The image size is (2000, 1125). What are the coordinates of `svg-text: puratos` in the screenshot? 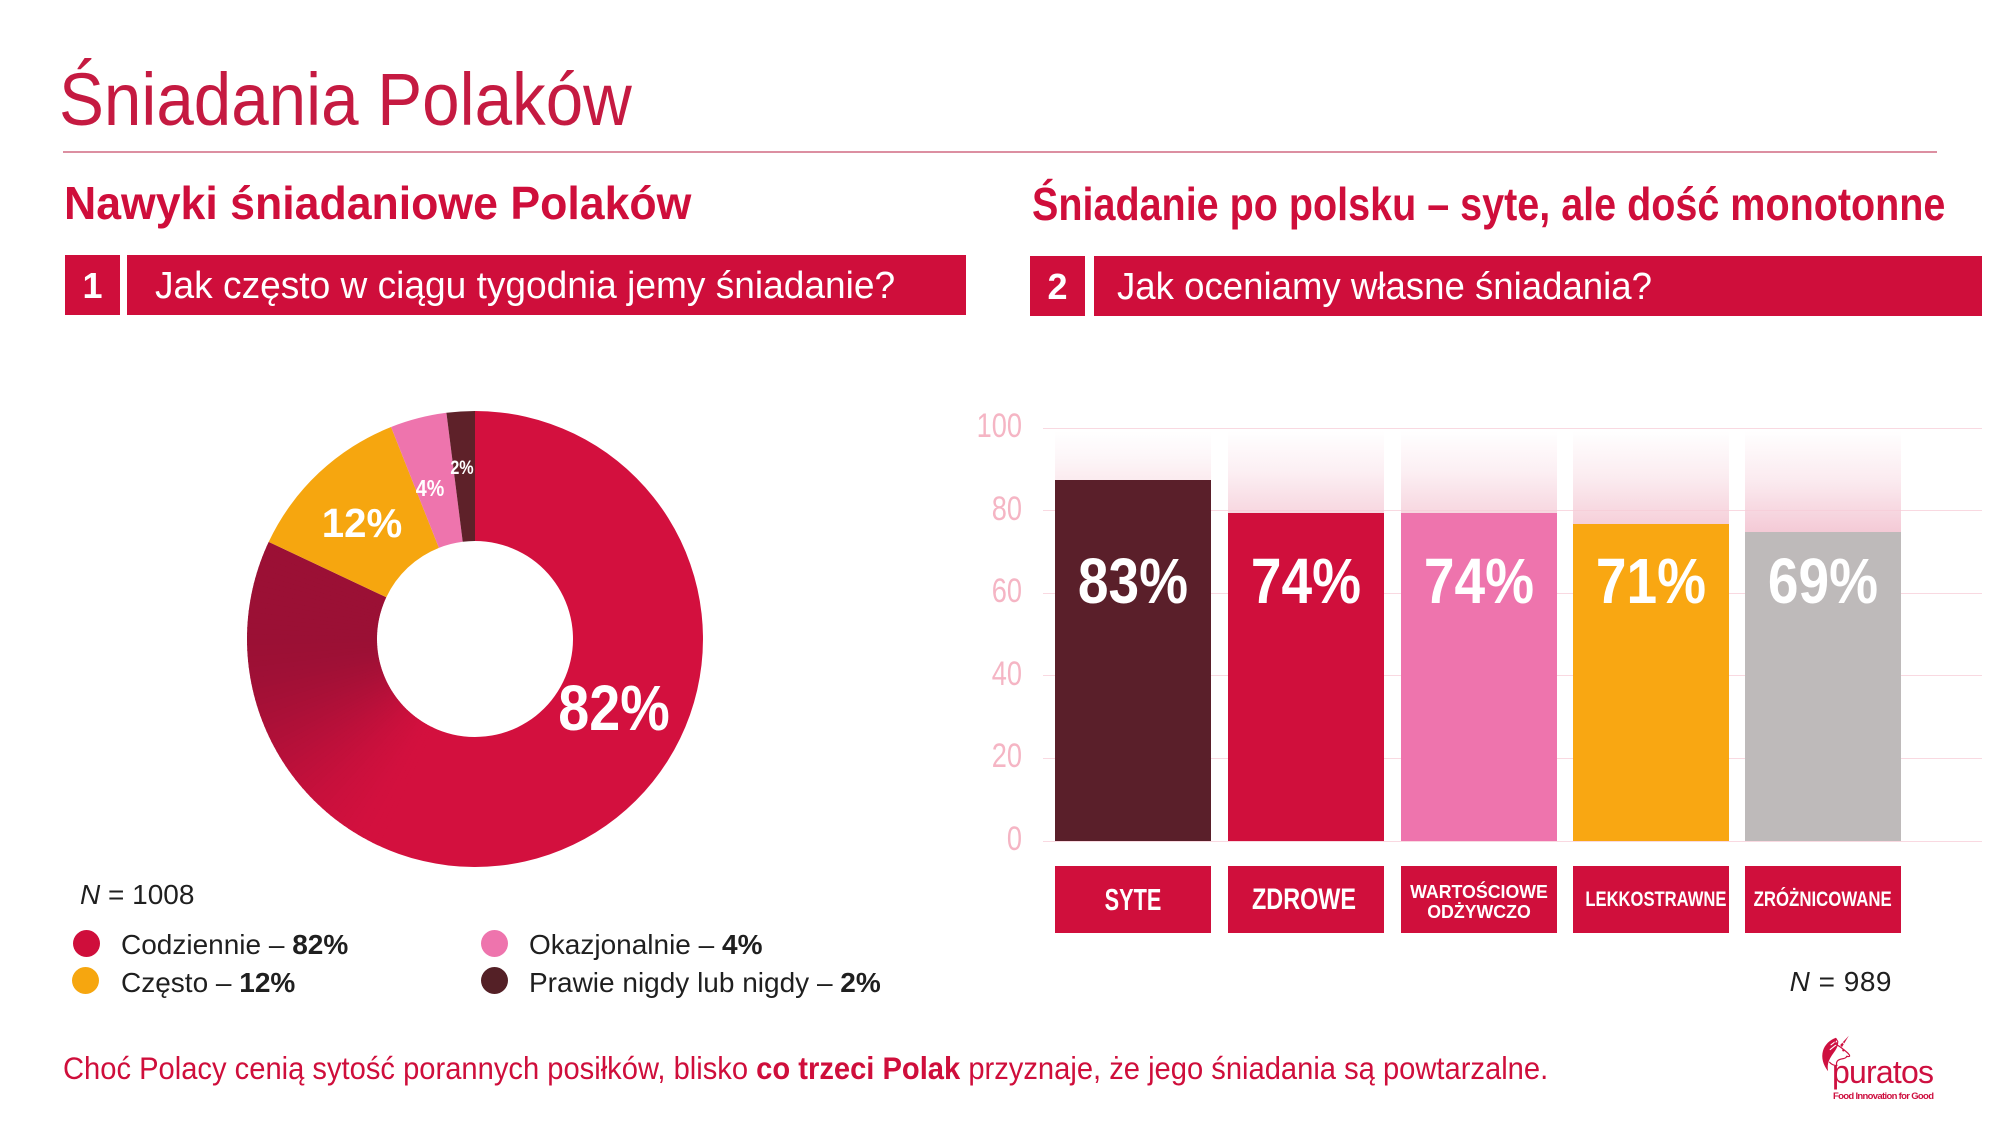 It's located at (1883, 1072).